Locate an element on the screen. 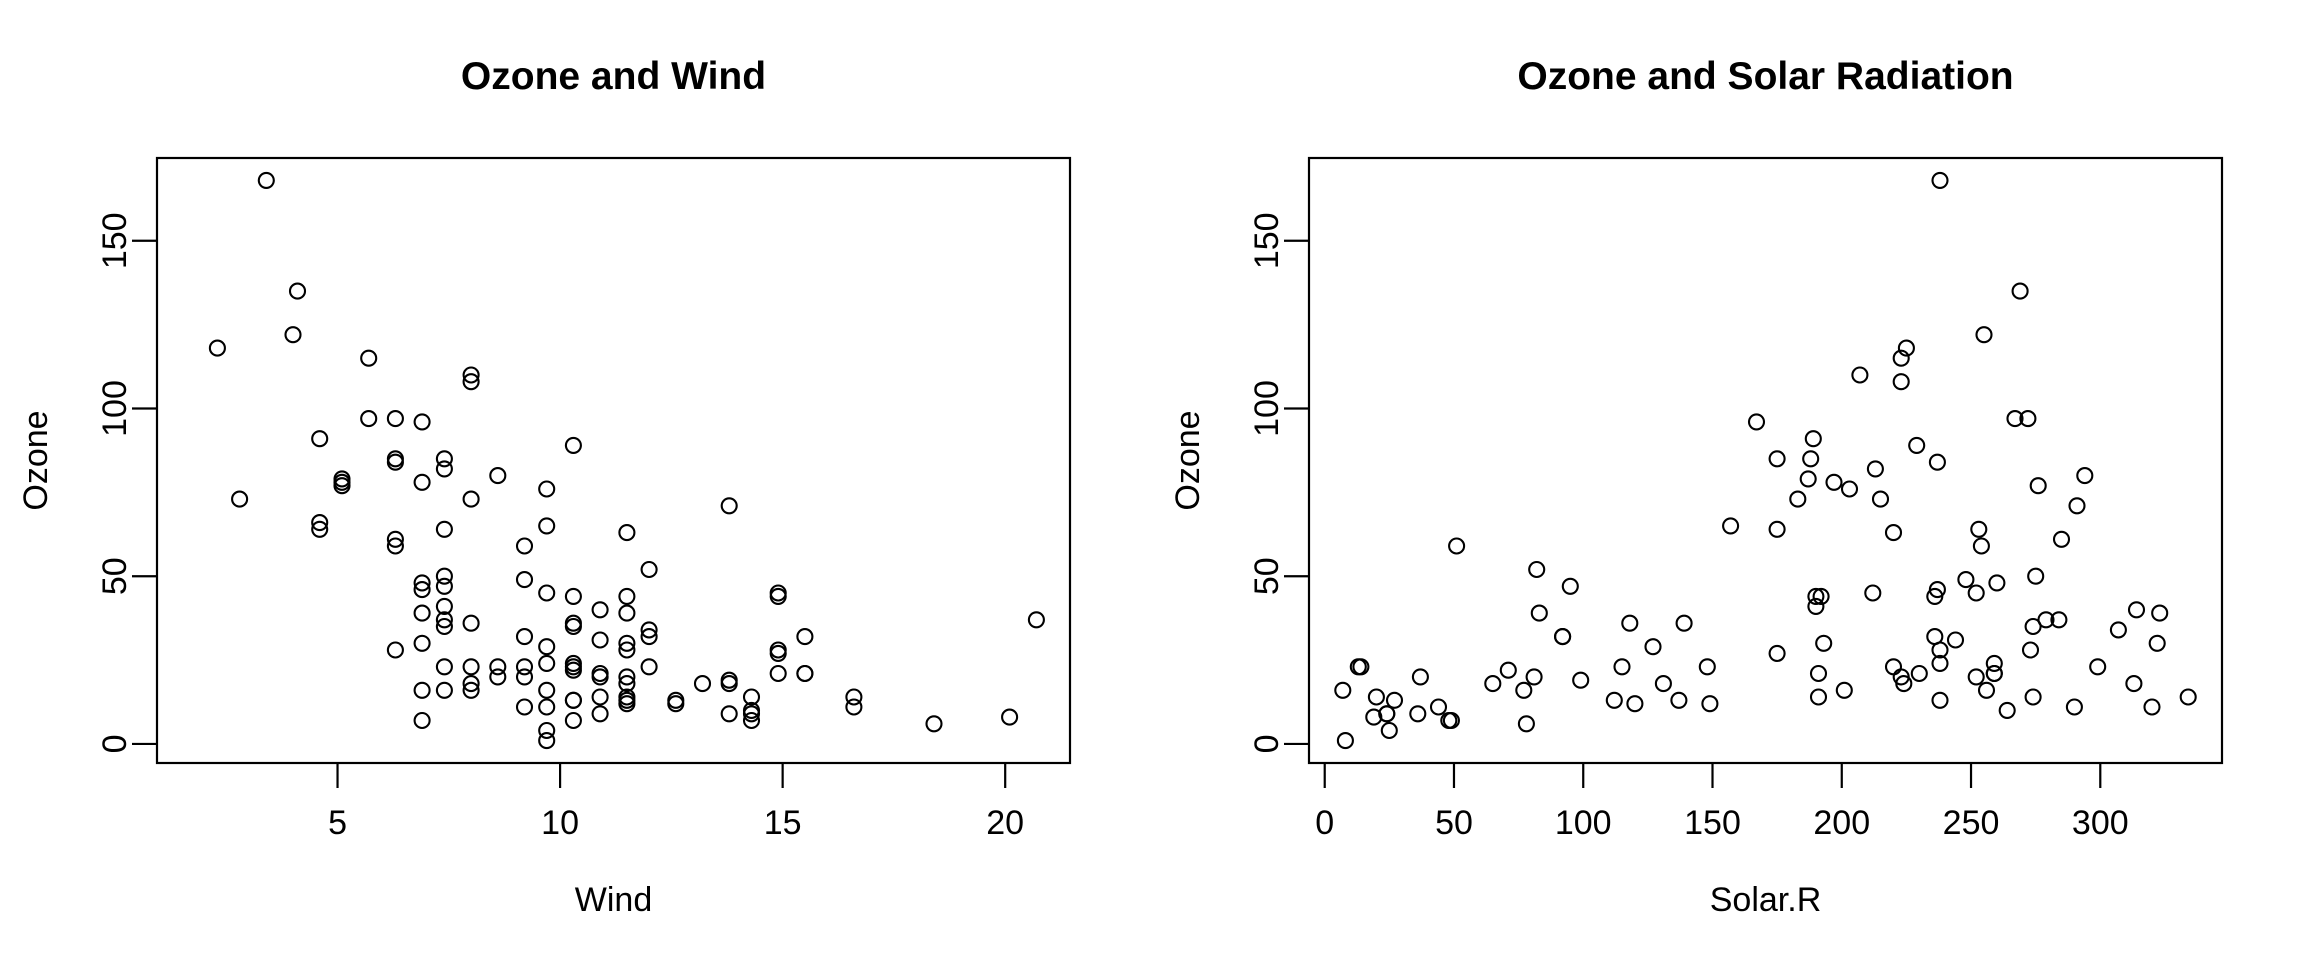 The width and height of the screenshot is (2304, 960). y-axis-tick-label: 50 is located at coordinates (1267, 576).